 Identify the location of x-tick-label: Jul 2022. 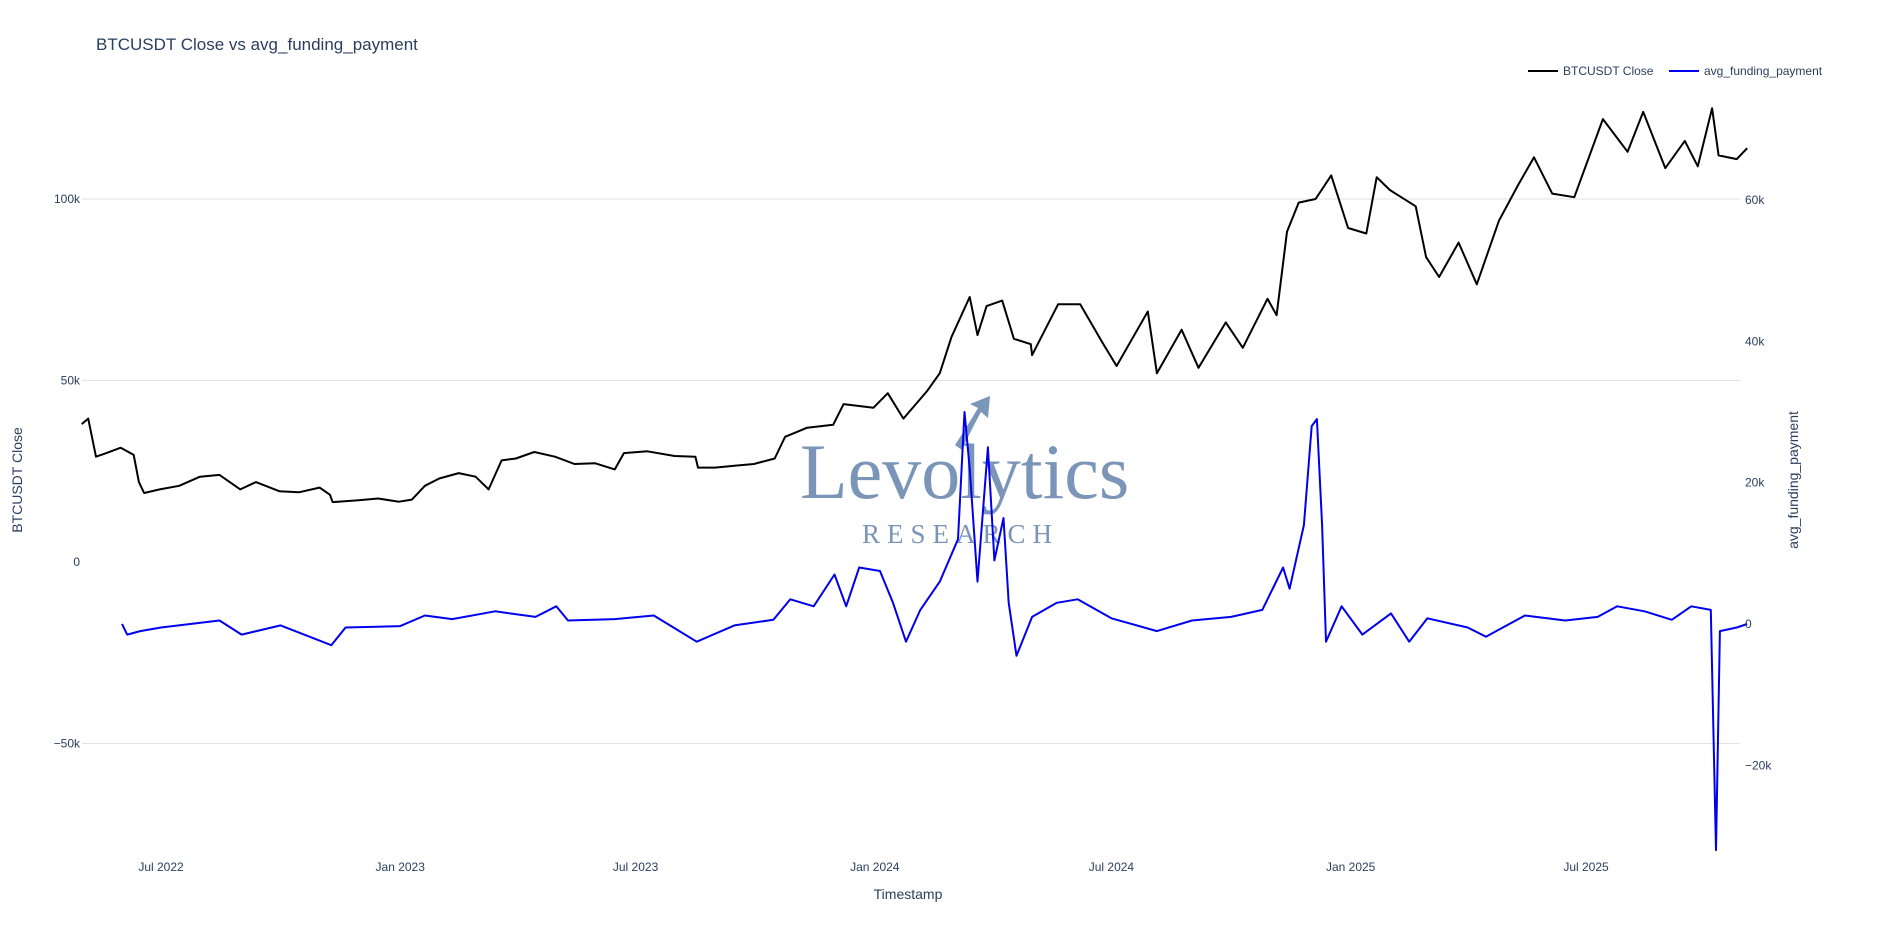
(161, 867).